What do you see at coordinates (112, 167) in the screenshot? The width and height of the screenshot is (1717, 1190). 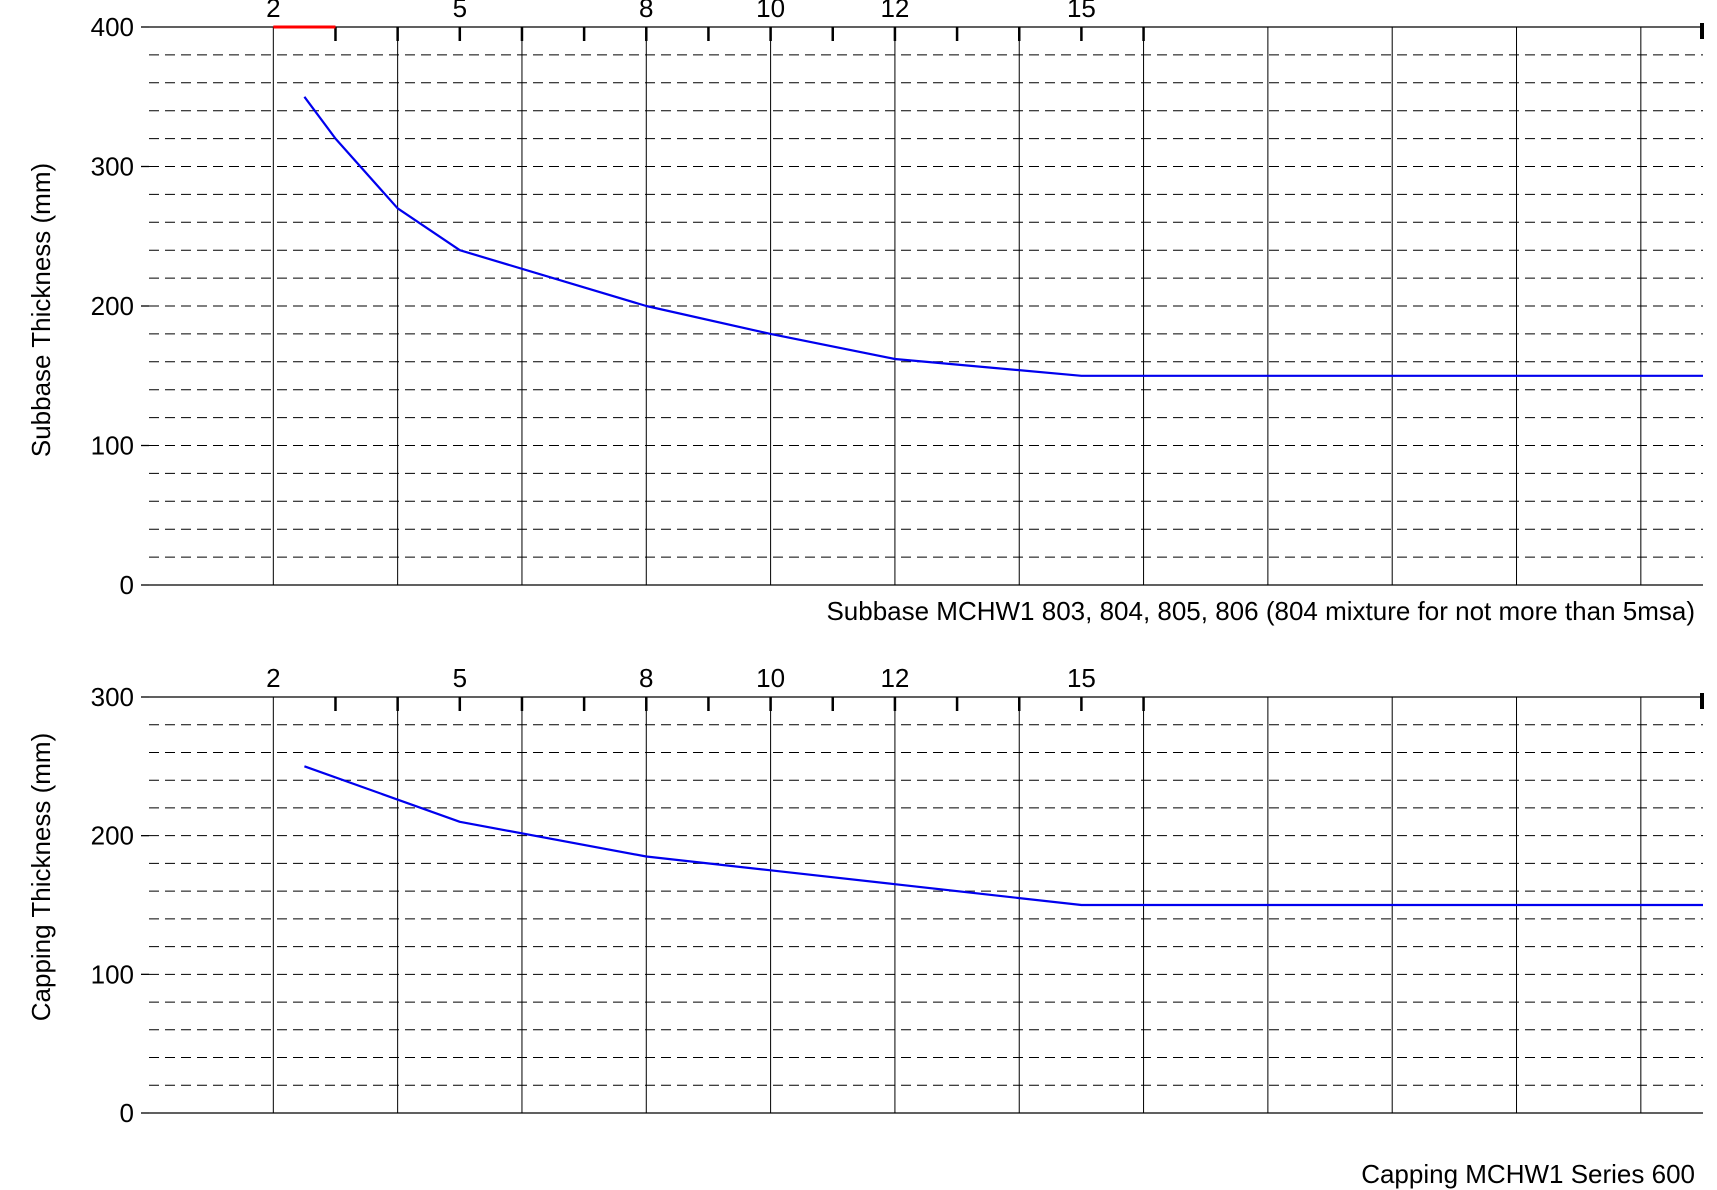 I see `subbase-y-tick-label: 300` at bounding box center [112, 167].